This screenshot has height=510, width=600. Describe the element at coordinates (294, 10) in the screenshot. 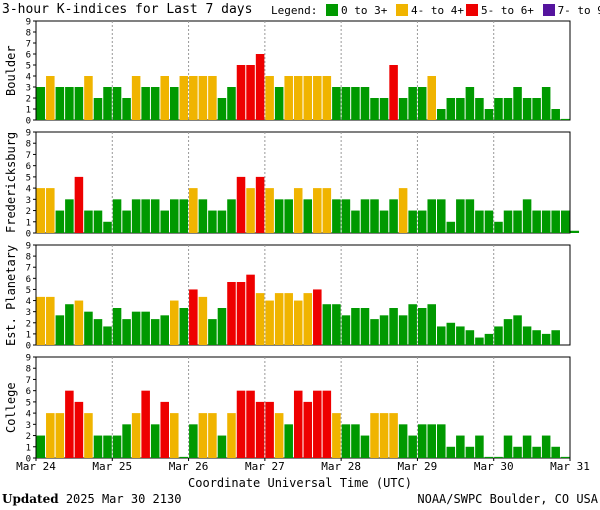

I see `legend-label: Legend:` at that location.